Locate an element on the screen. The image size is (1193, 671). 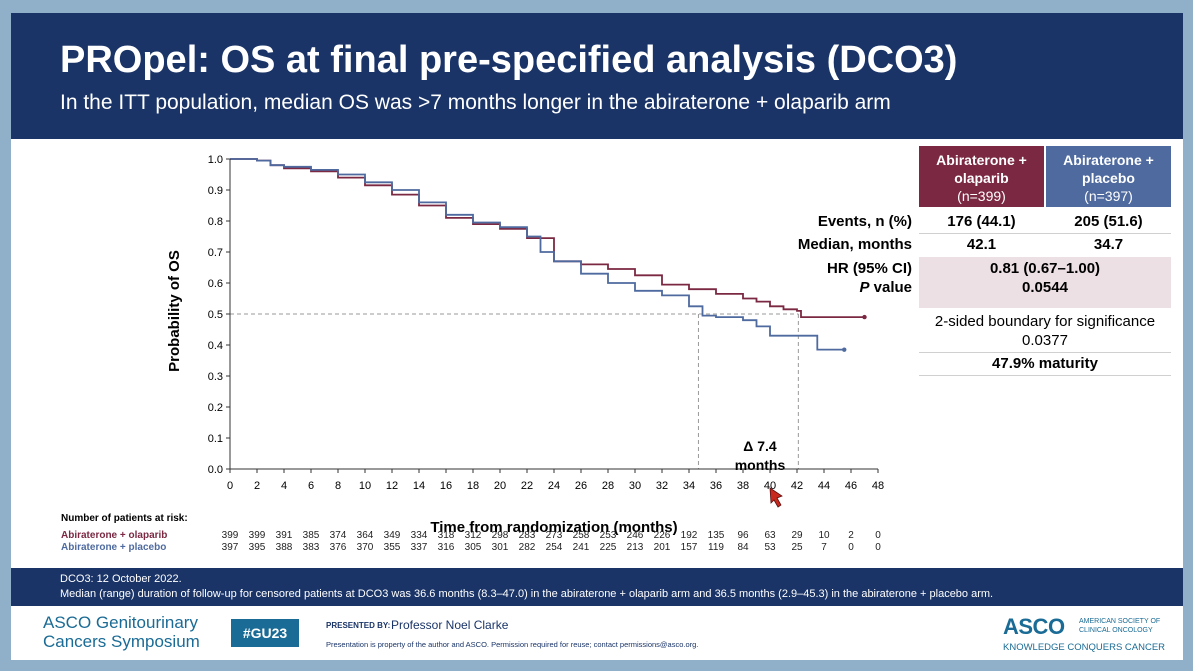
risk-value: 355 is located at coordinates (392, 547).